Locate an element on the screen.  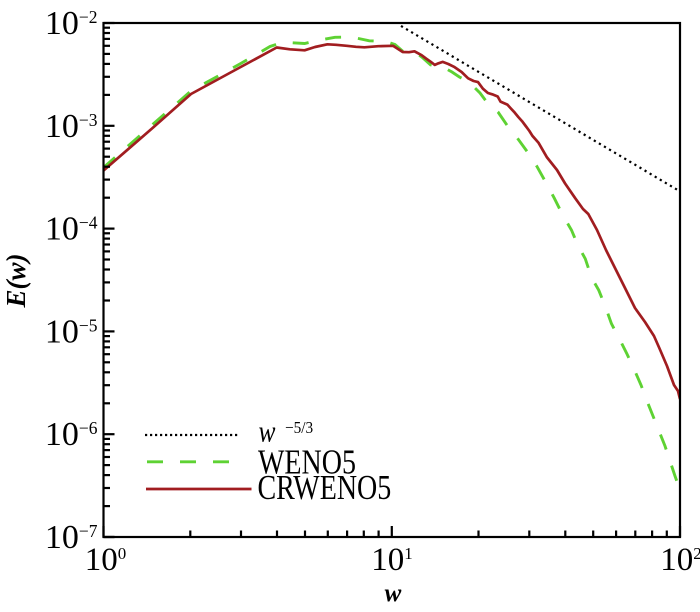
svg-text: CRWENO5 is located at coordinates (325, 487).